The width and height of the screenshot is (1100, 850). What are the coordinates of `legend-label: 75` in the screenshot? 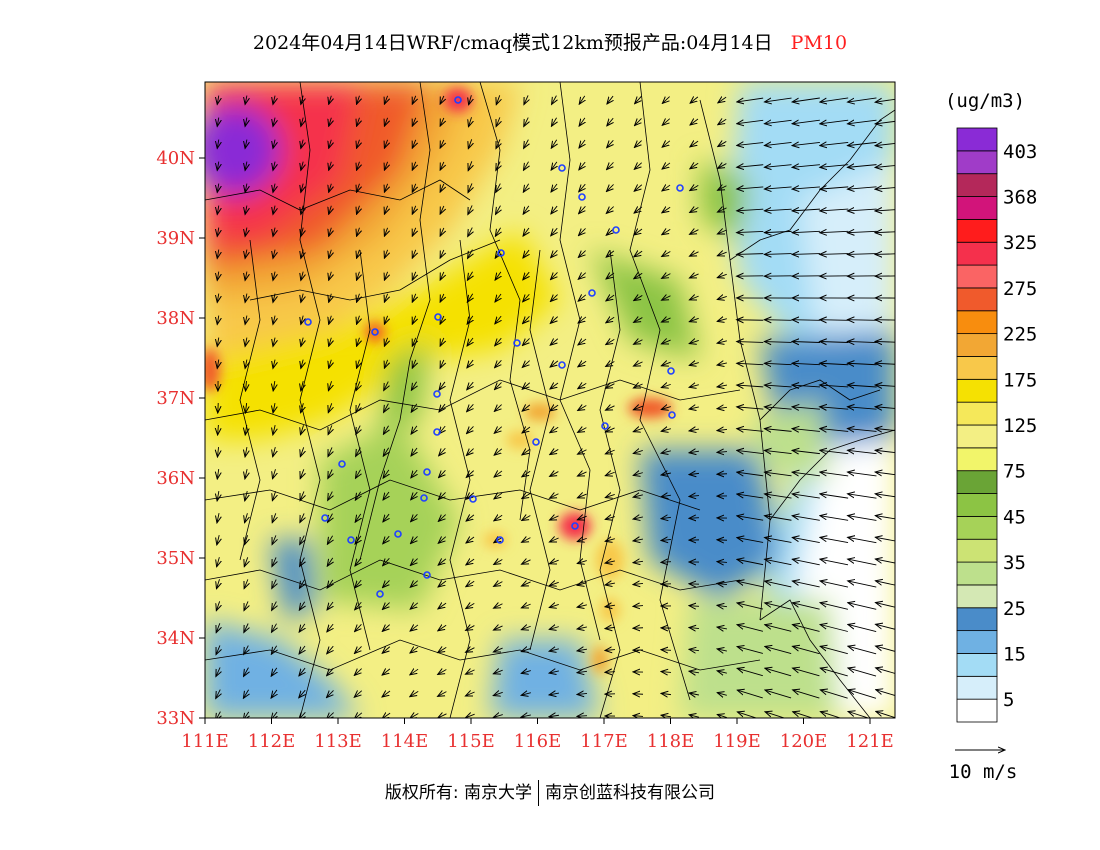 It's located at (1014, 472).